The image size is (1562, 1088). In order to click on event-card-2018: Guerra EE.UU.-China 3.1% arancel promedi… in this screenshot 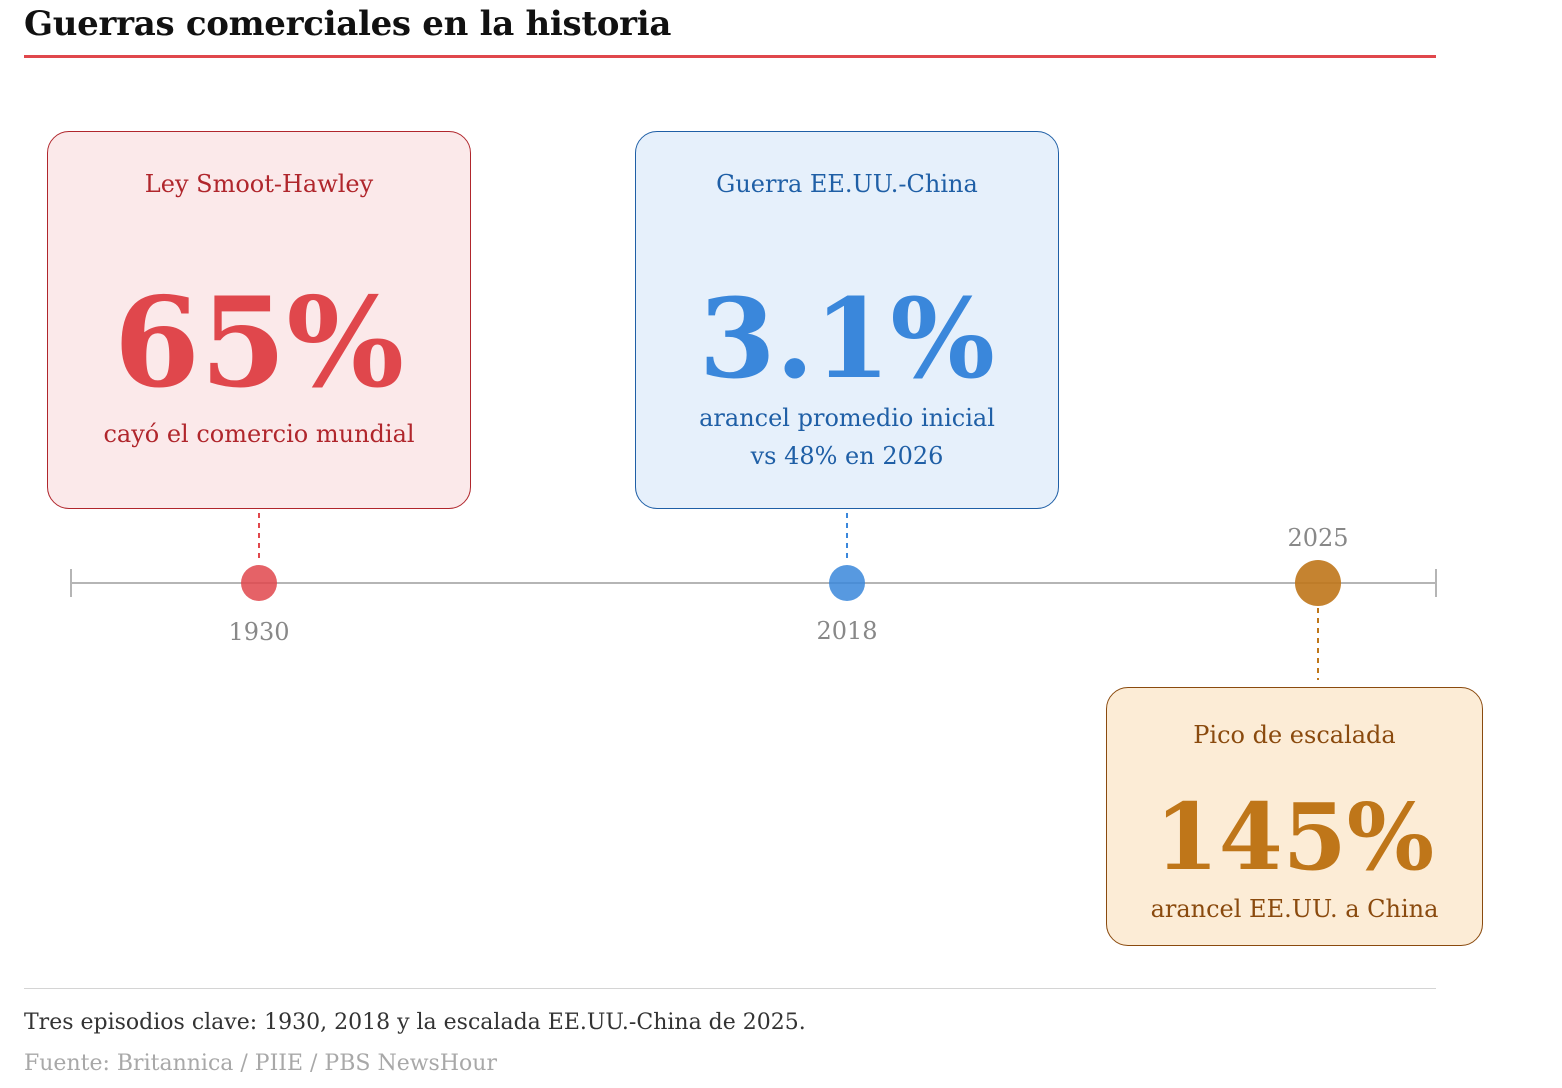, I will do `click(847, 320)`.